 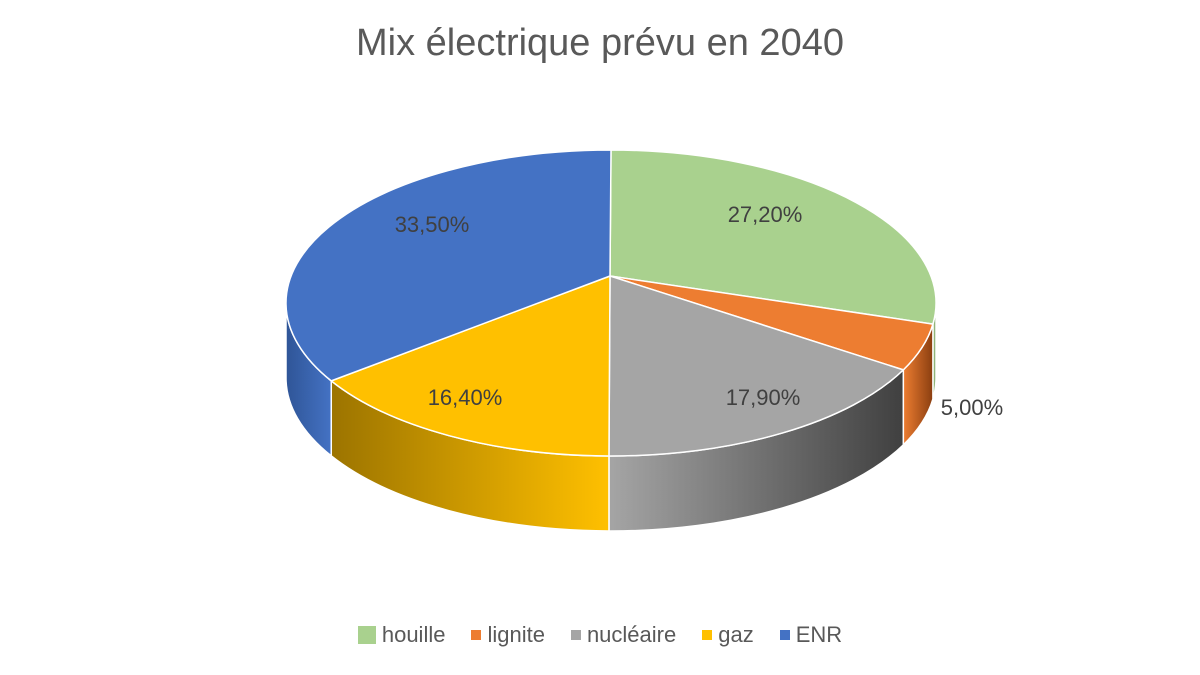 I want to click on legend-swatch-lignite, so click(x=476, y=635).